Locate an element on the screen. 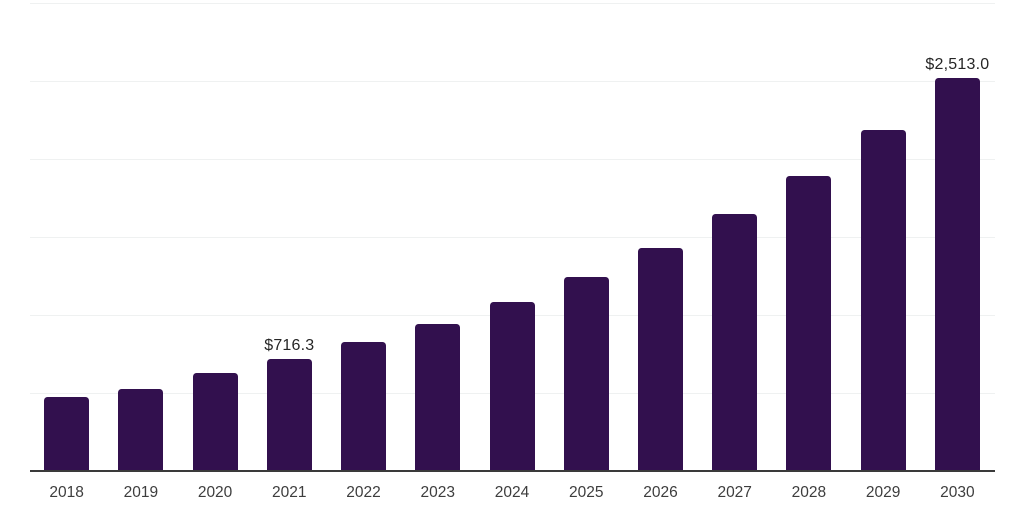 The width and height of the screenshot is (1024, 512). x-axis-label-2021: 2021 is located at coordinates (289, 492).